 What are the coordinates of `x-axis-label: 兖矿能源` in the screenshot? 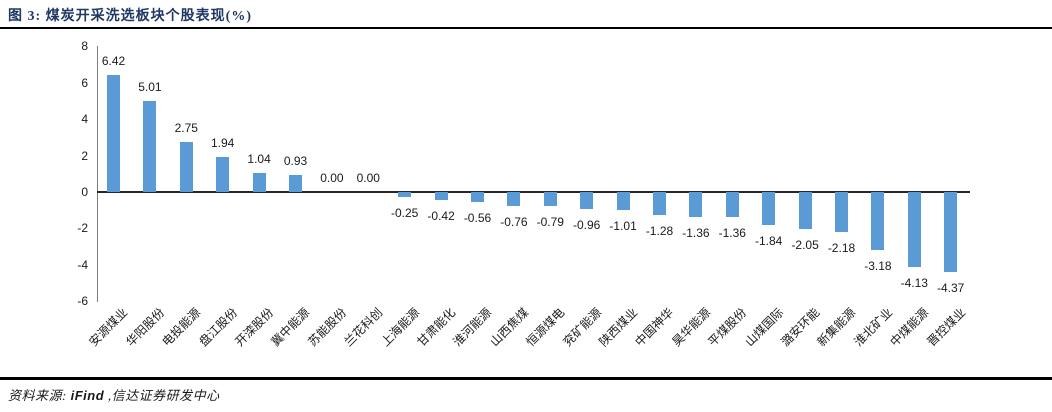 It's located at (582, 327).